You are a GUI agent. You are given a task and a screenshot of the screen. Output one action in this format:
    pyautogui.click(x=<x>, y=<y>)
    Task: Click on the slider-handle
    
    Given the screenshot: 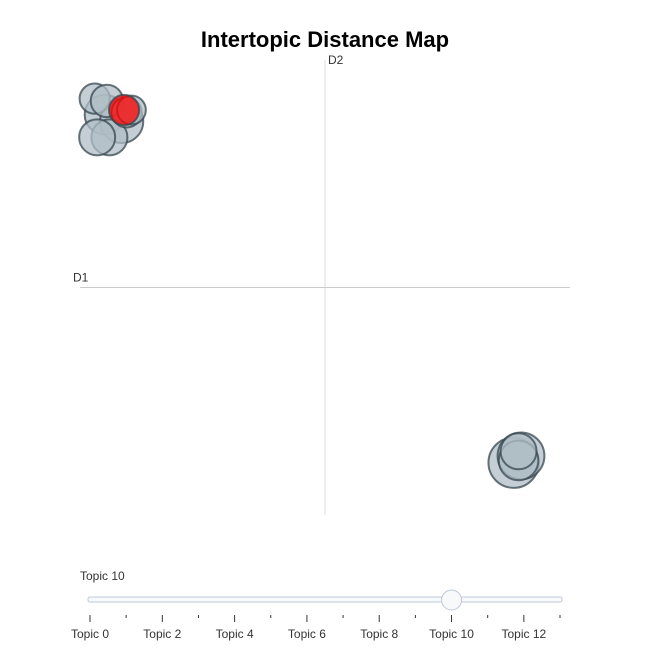 What is the action you would take?
    pyautogui.click(x=452, y=600)
    